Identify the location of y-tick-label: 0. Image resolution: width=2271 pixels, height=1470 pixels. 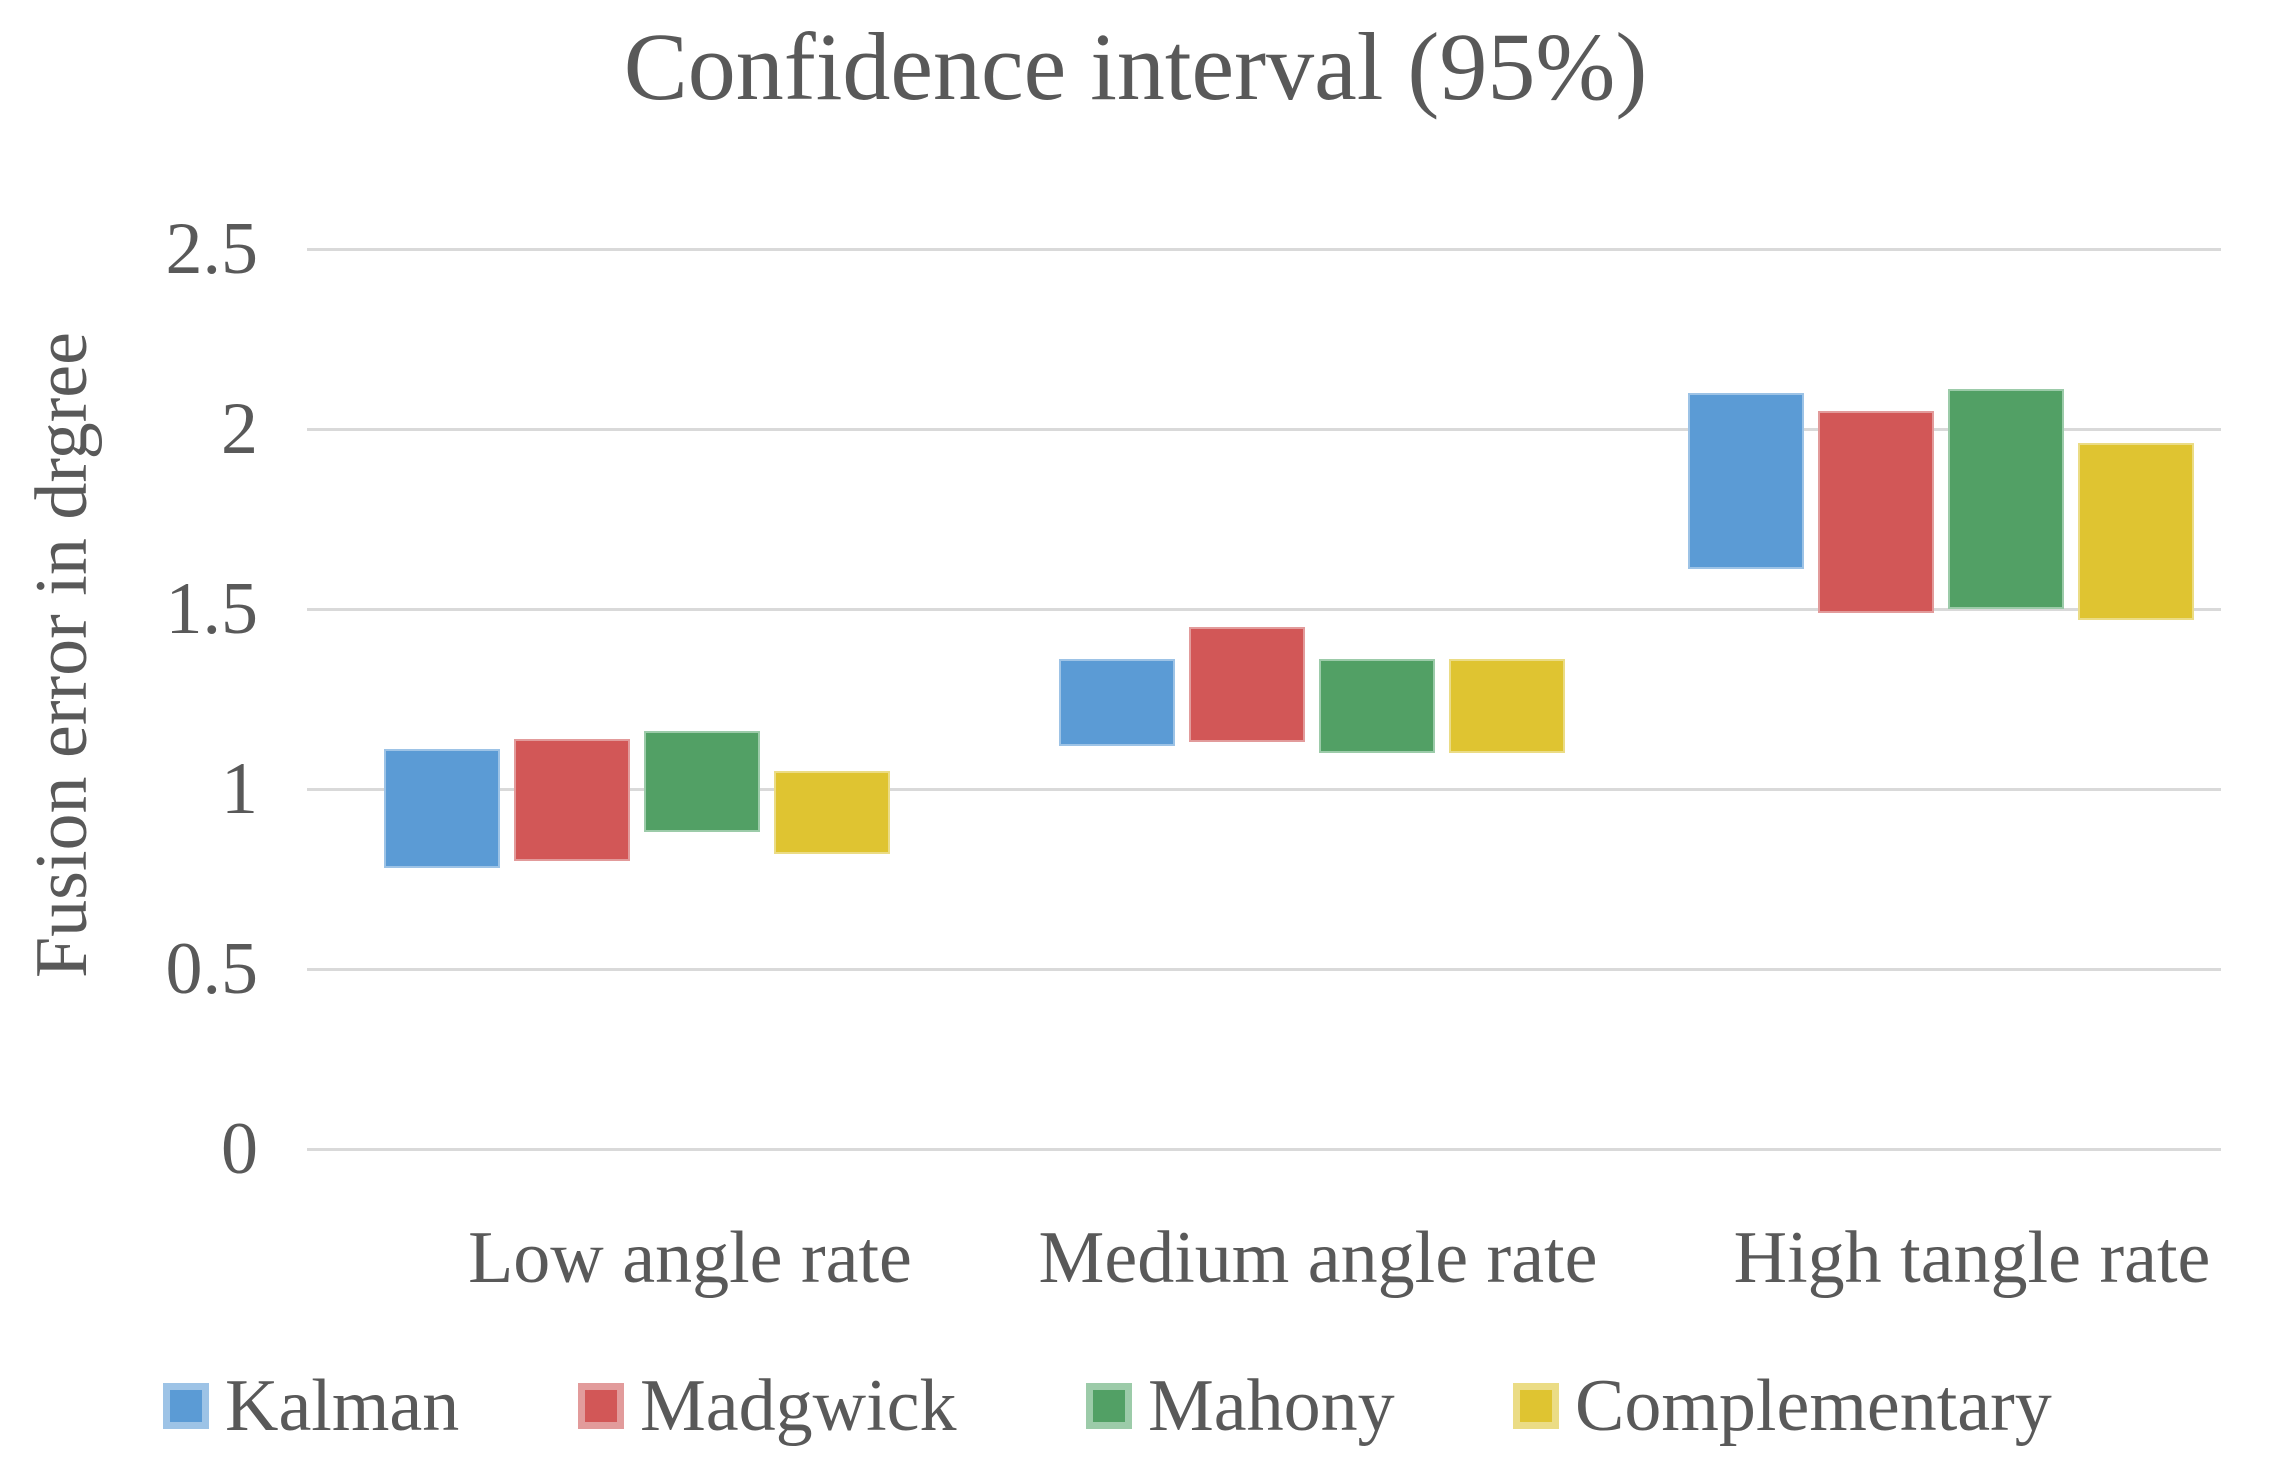
(239, 1149).